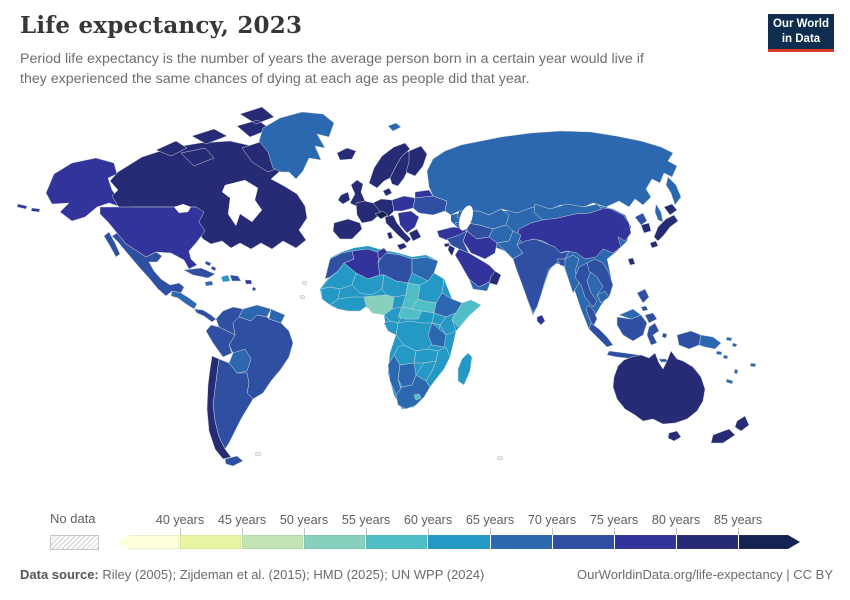 The width and height of the screenshot is (850, 600). Describe the element at coordinates (500, 458) in the screenshot. I see `region-kerguelen` at that location.